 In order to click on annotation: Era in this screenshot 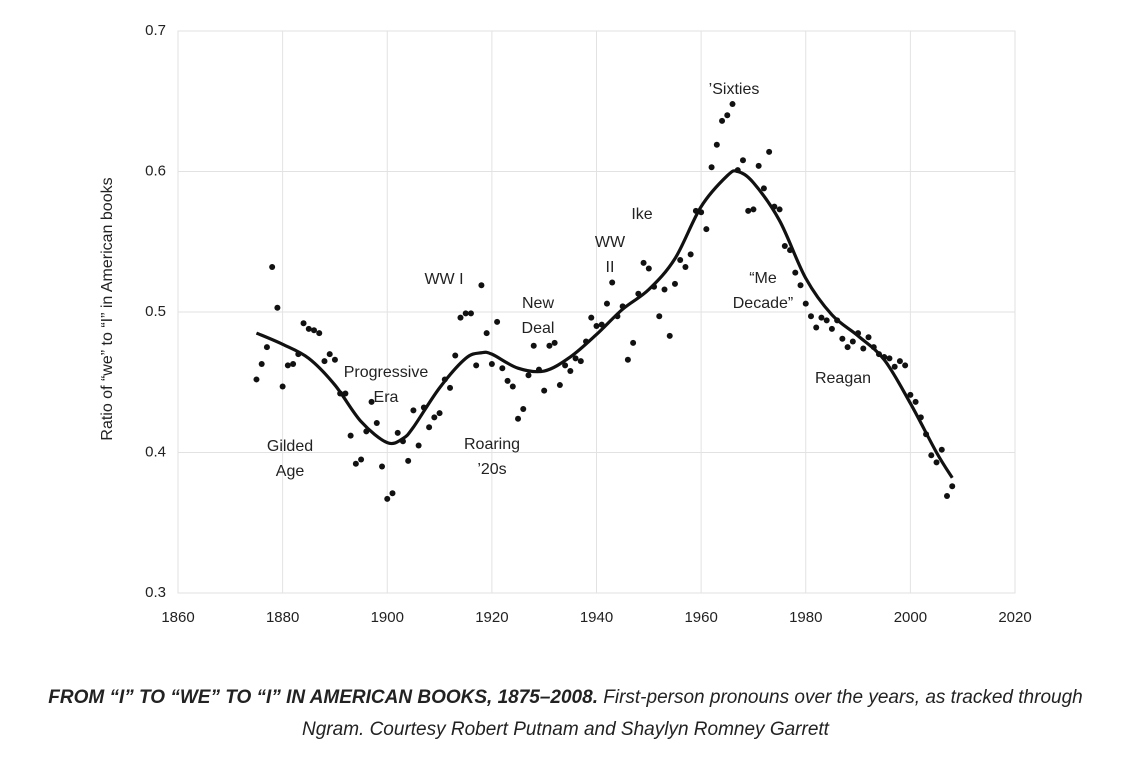, I will do `click(386, 397)`.